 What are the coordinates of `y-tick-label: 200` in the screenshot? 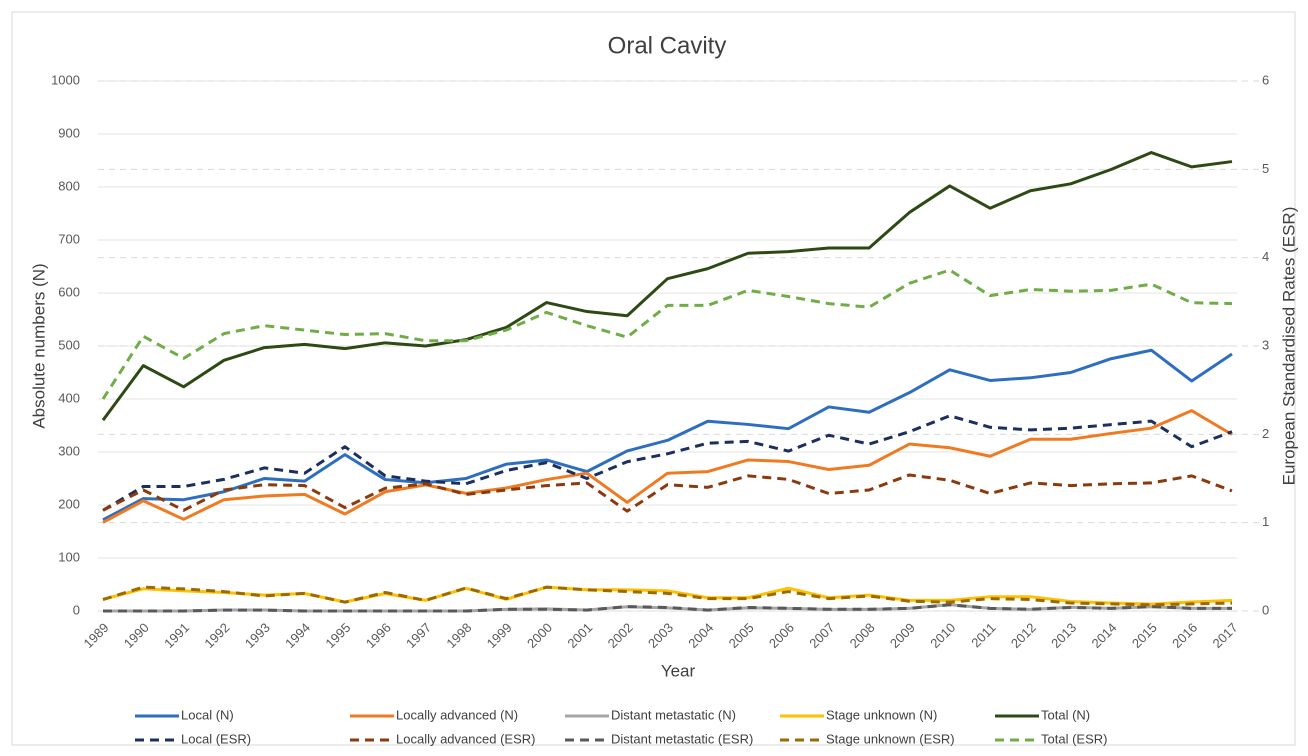 It's located at (69, 503).